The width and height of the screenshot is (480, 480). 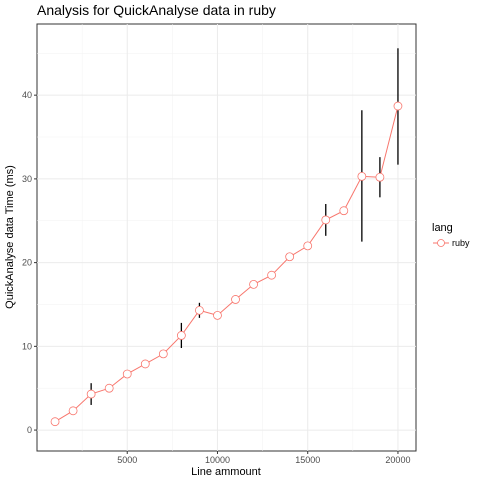 What do you see at coordinates (156, 10) in the screenshot?
I see `chart-title: Analysis for QuickAnalyse data in ruby` at bounding box center [156, 10].